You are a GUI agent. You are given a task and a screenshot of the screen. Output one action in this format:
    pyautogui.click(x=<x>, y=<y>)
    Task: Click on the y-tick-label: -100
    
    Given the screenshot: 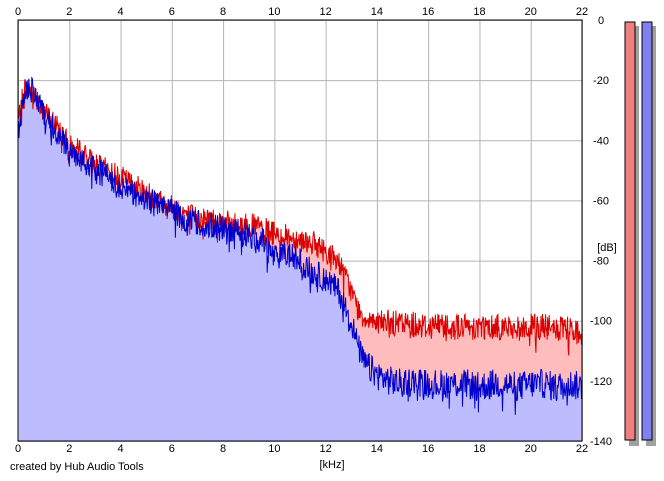 What is the action you would take?
    pyautogui.click(x=601, y=322)
    